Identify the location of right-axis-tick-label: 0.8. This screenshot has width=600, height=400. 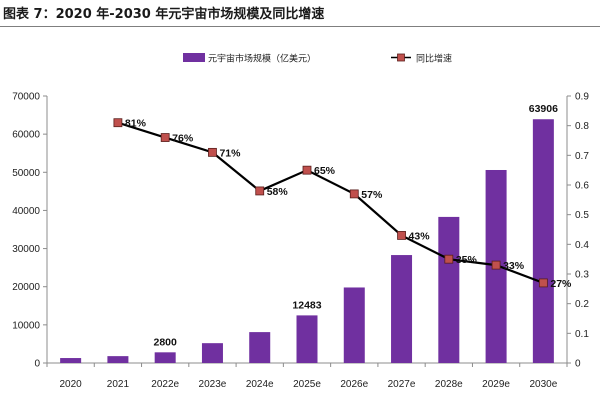
(582, 126).